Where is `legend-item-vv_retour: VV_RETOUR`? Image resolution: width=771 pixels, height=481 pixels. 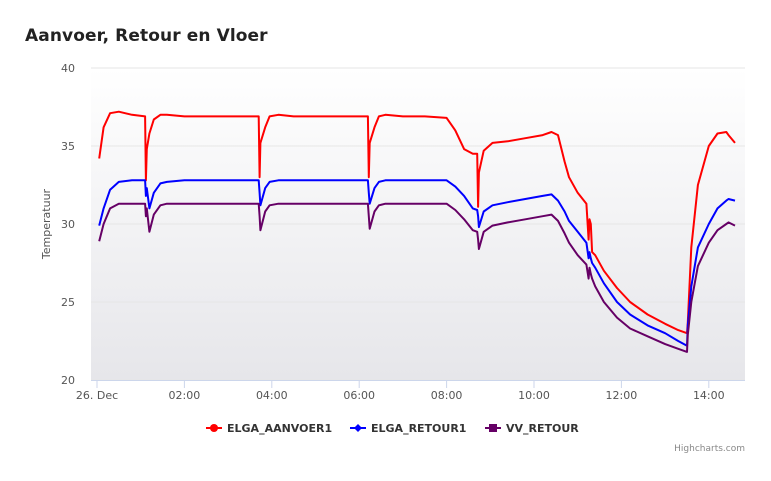
legend-item-vv_retour: VV_RETOUR is located at coordinates (532, 428).